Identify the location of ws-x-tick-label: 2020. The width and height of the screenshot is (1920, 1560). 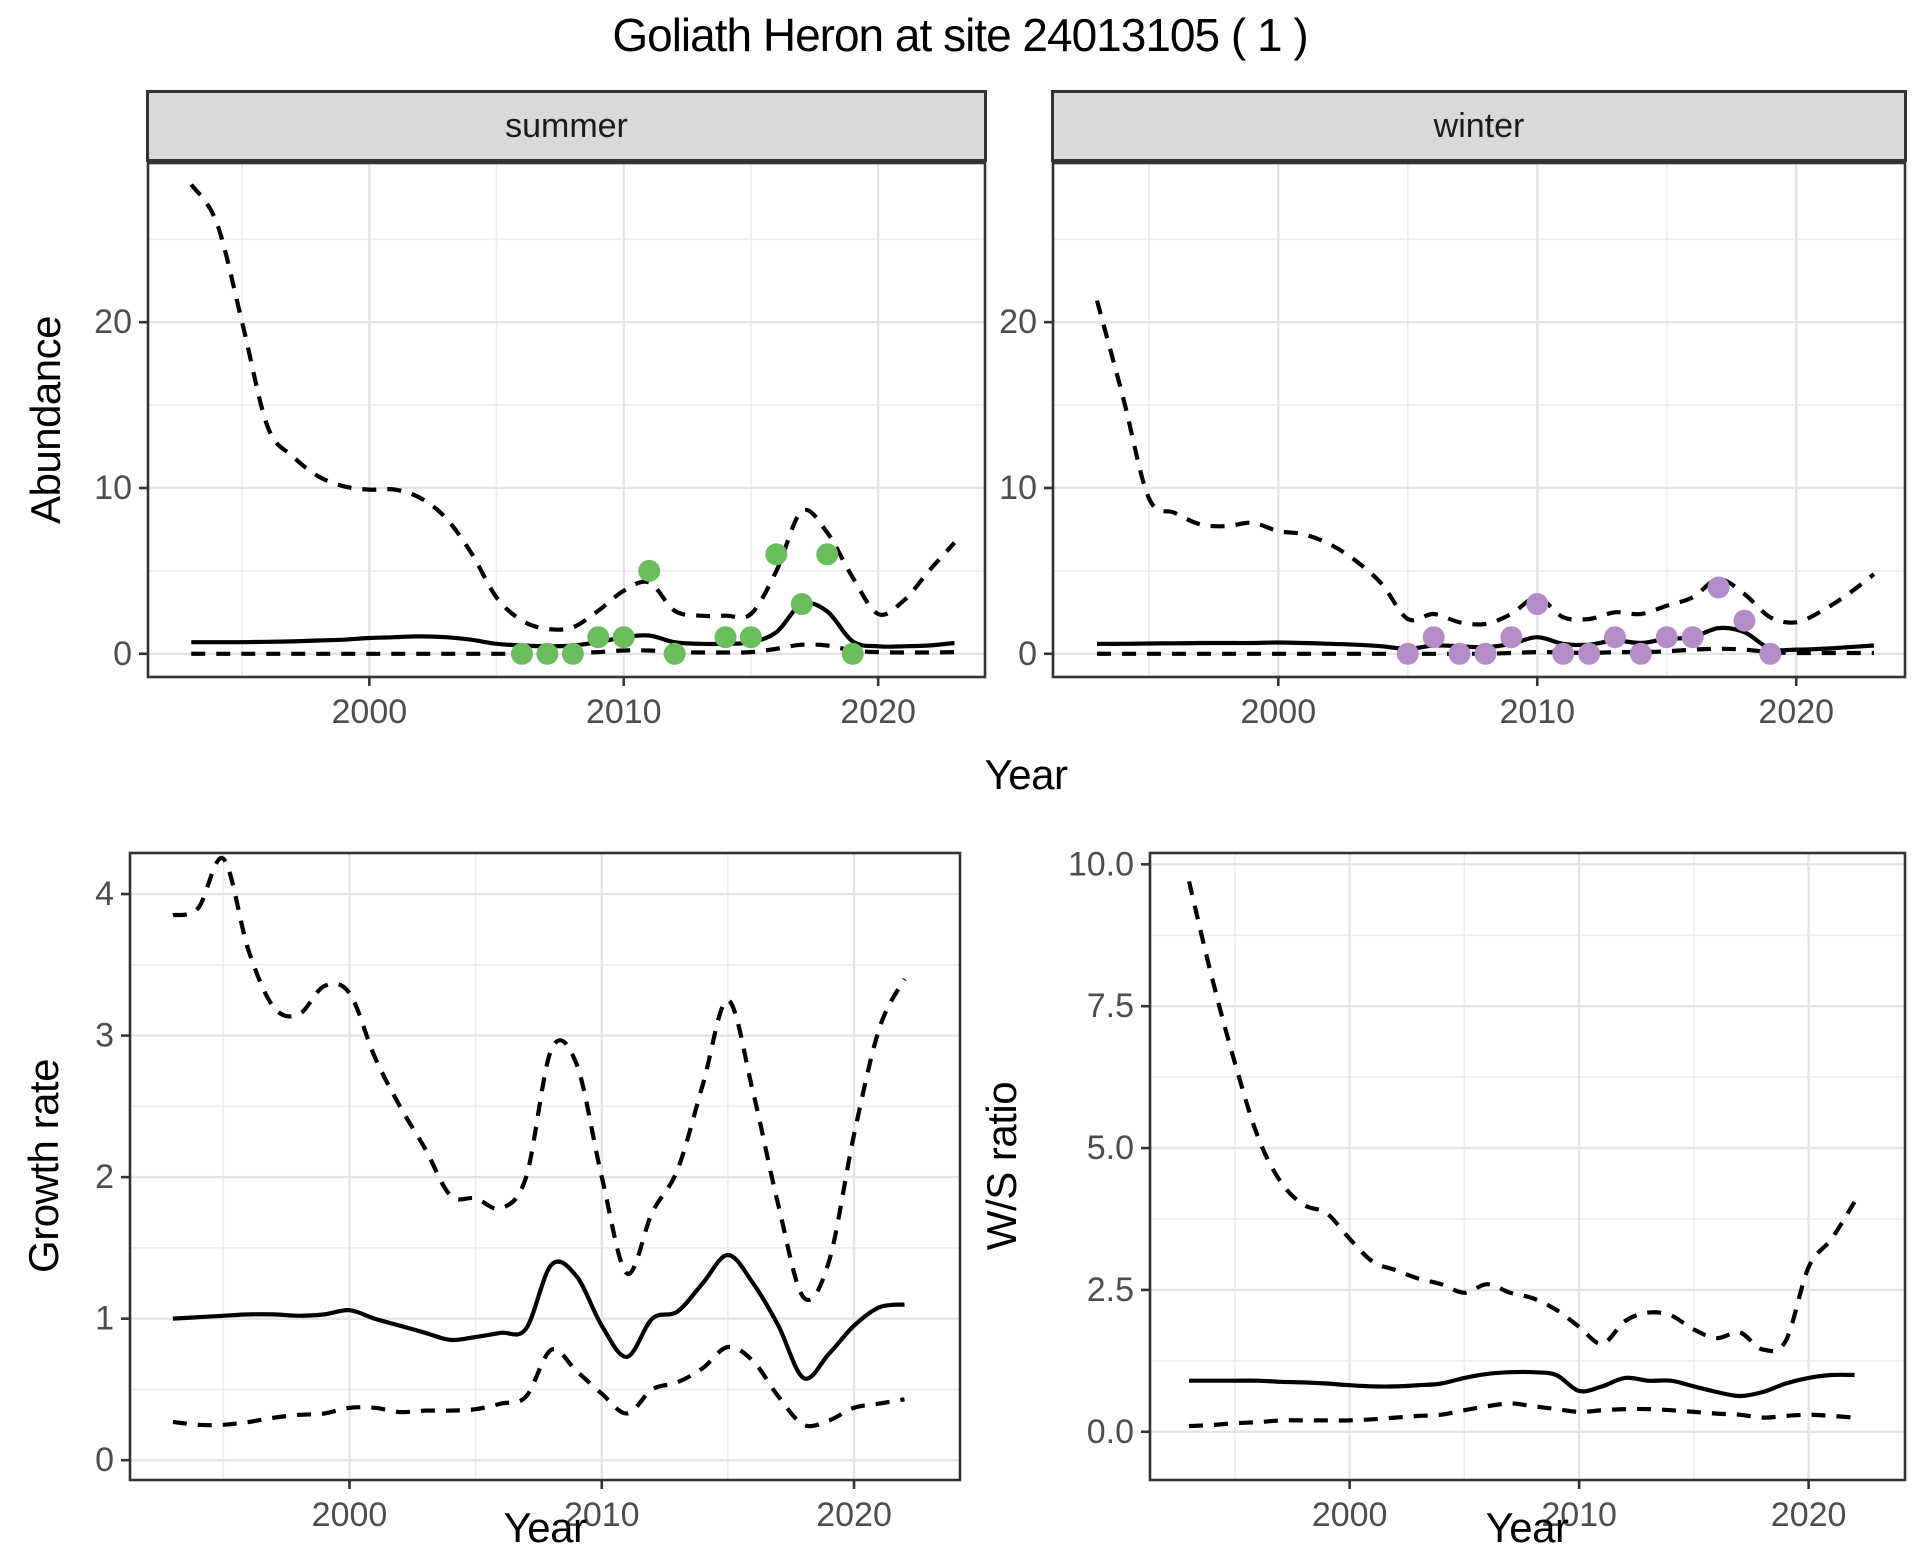
(1809, 1515).